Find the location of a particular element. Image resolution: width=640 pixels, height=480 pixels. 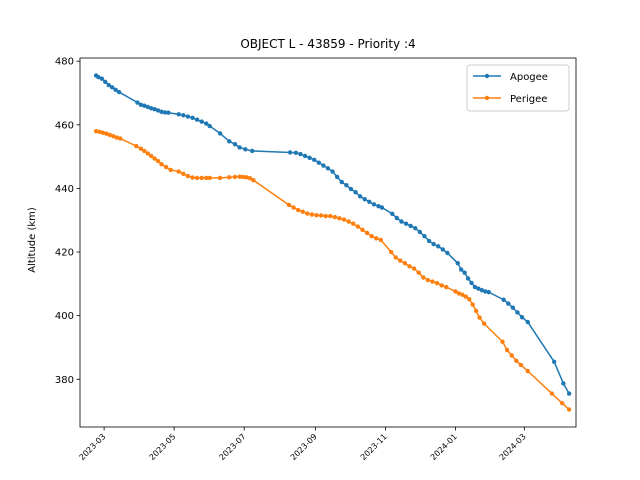

y-tick-label: 400 is located at coordinates (64, 316).